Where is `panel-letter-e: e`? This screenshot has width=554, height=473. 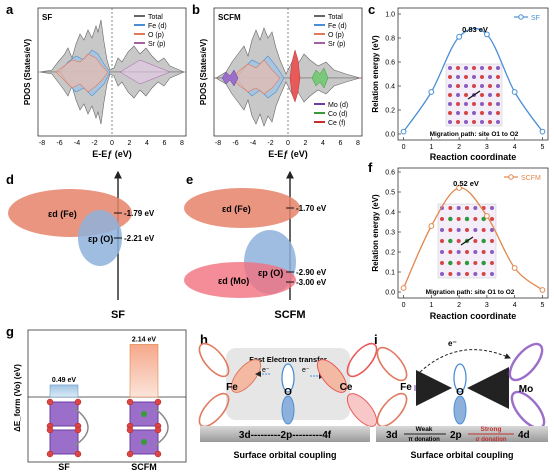 panel-letter-e: e is located at coordinates (189, 179).